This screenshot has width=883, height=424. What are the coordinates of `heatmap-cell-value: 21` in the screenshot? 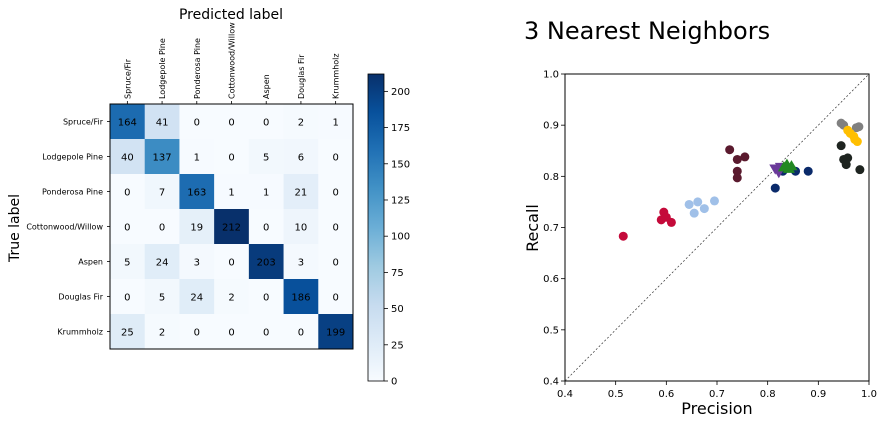 It's located at (301, 193).